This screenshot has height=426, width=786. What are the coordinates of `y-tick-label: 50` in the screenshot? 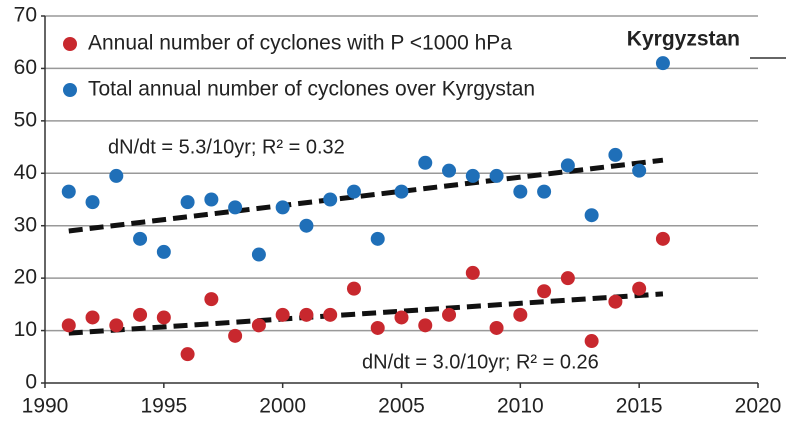 It's located at (25, 119).